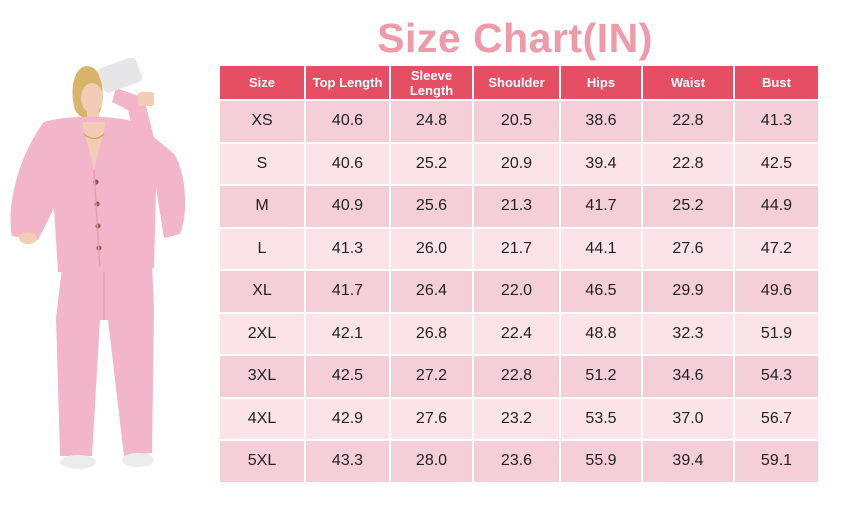 The image size is (863, 518). I want to click on hips-cell: 38.6, so click(602, 122).